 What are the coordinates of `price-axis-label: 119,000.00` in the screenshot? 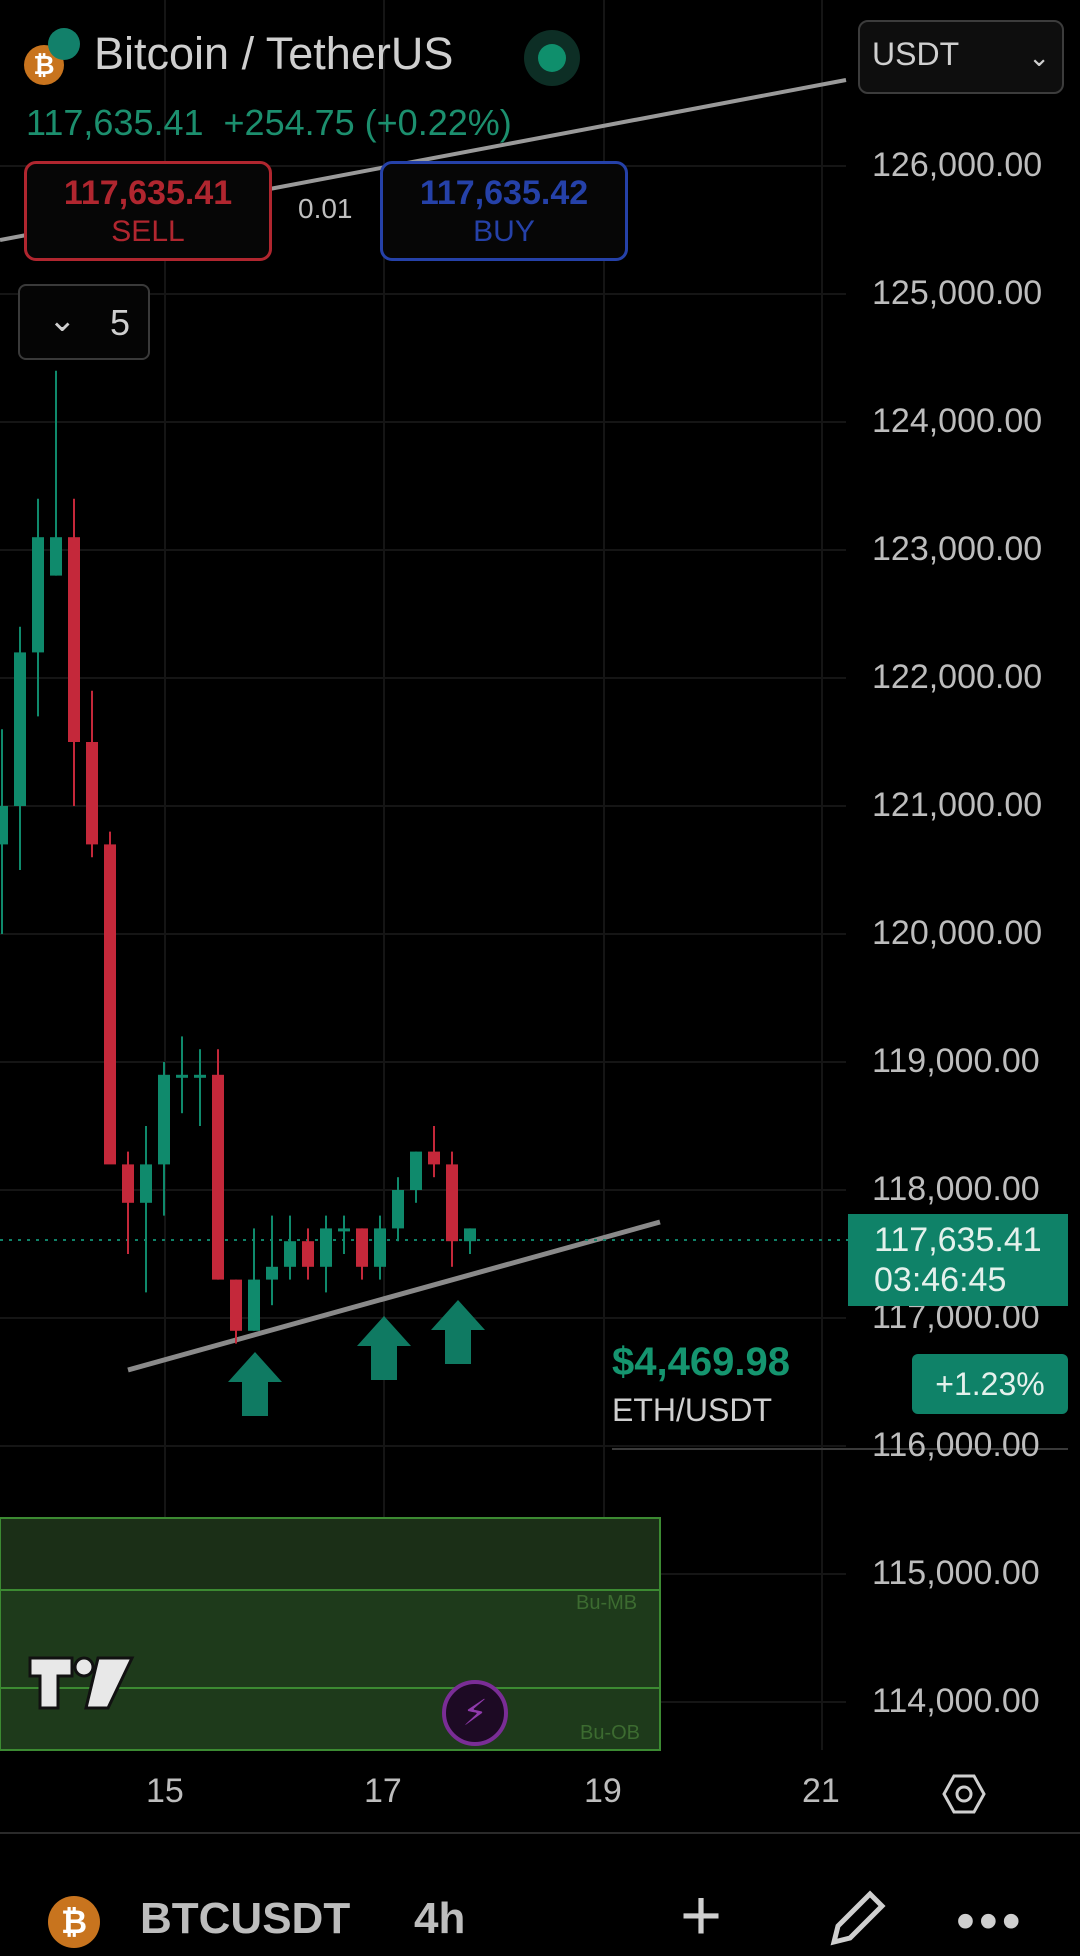 It's located at (956, 1061).